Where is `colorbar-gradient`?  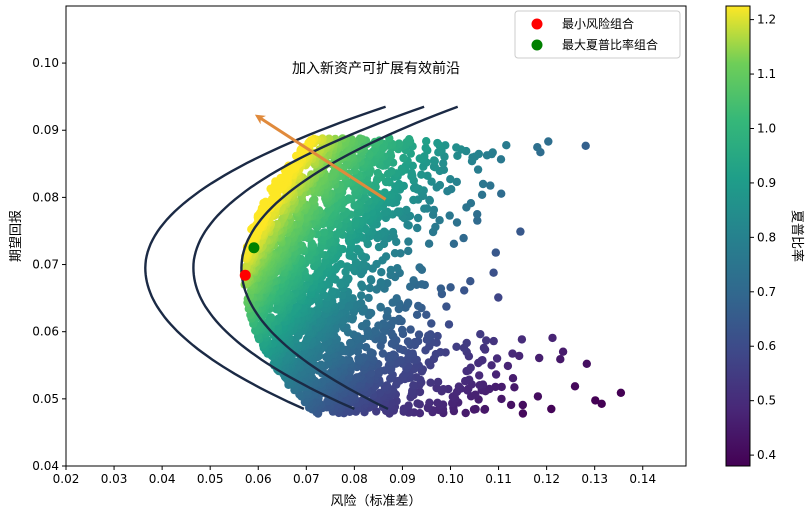 colorbar-gradient is located at coordinates (738, 236).